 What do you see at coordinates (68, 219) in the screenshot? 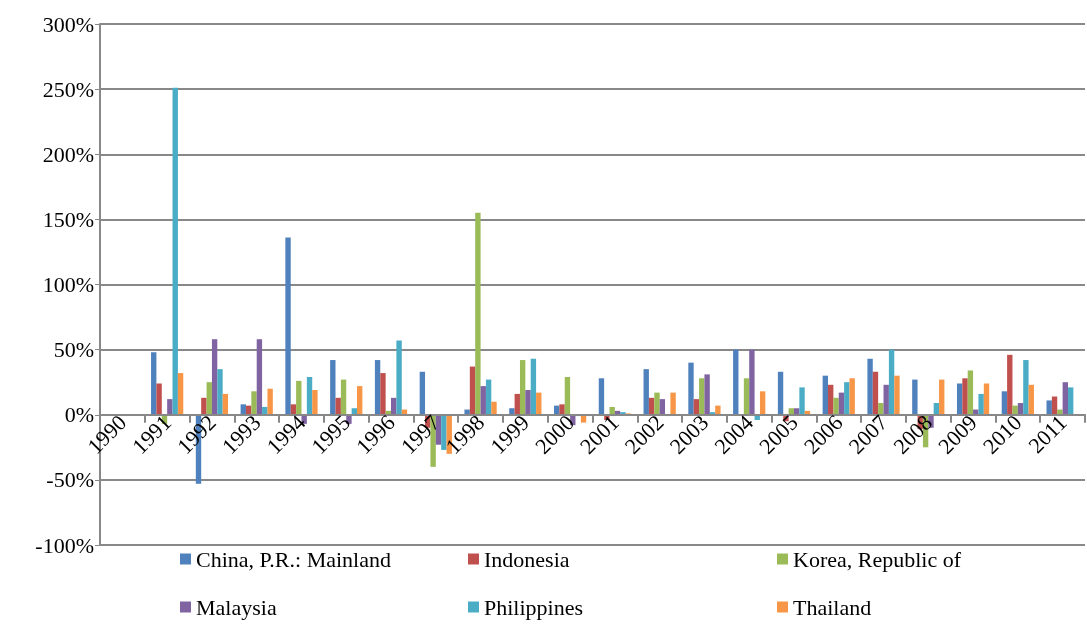
I see `y-tick-label: 150%` at bounding box center [68, 219].